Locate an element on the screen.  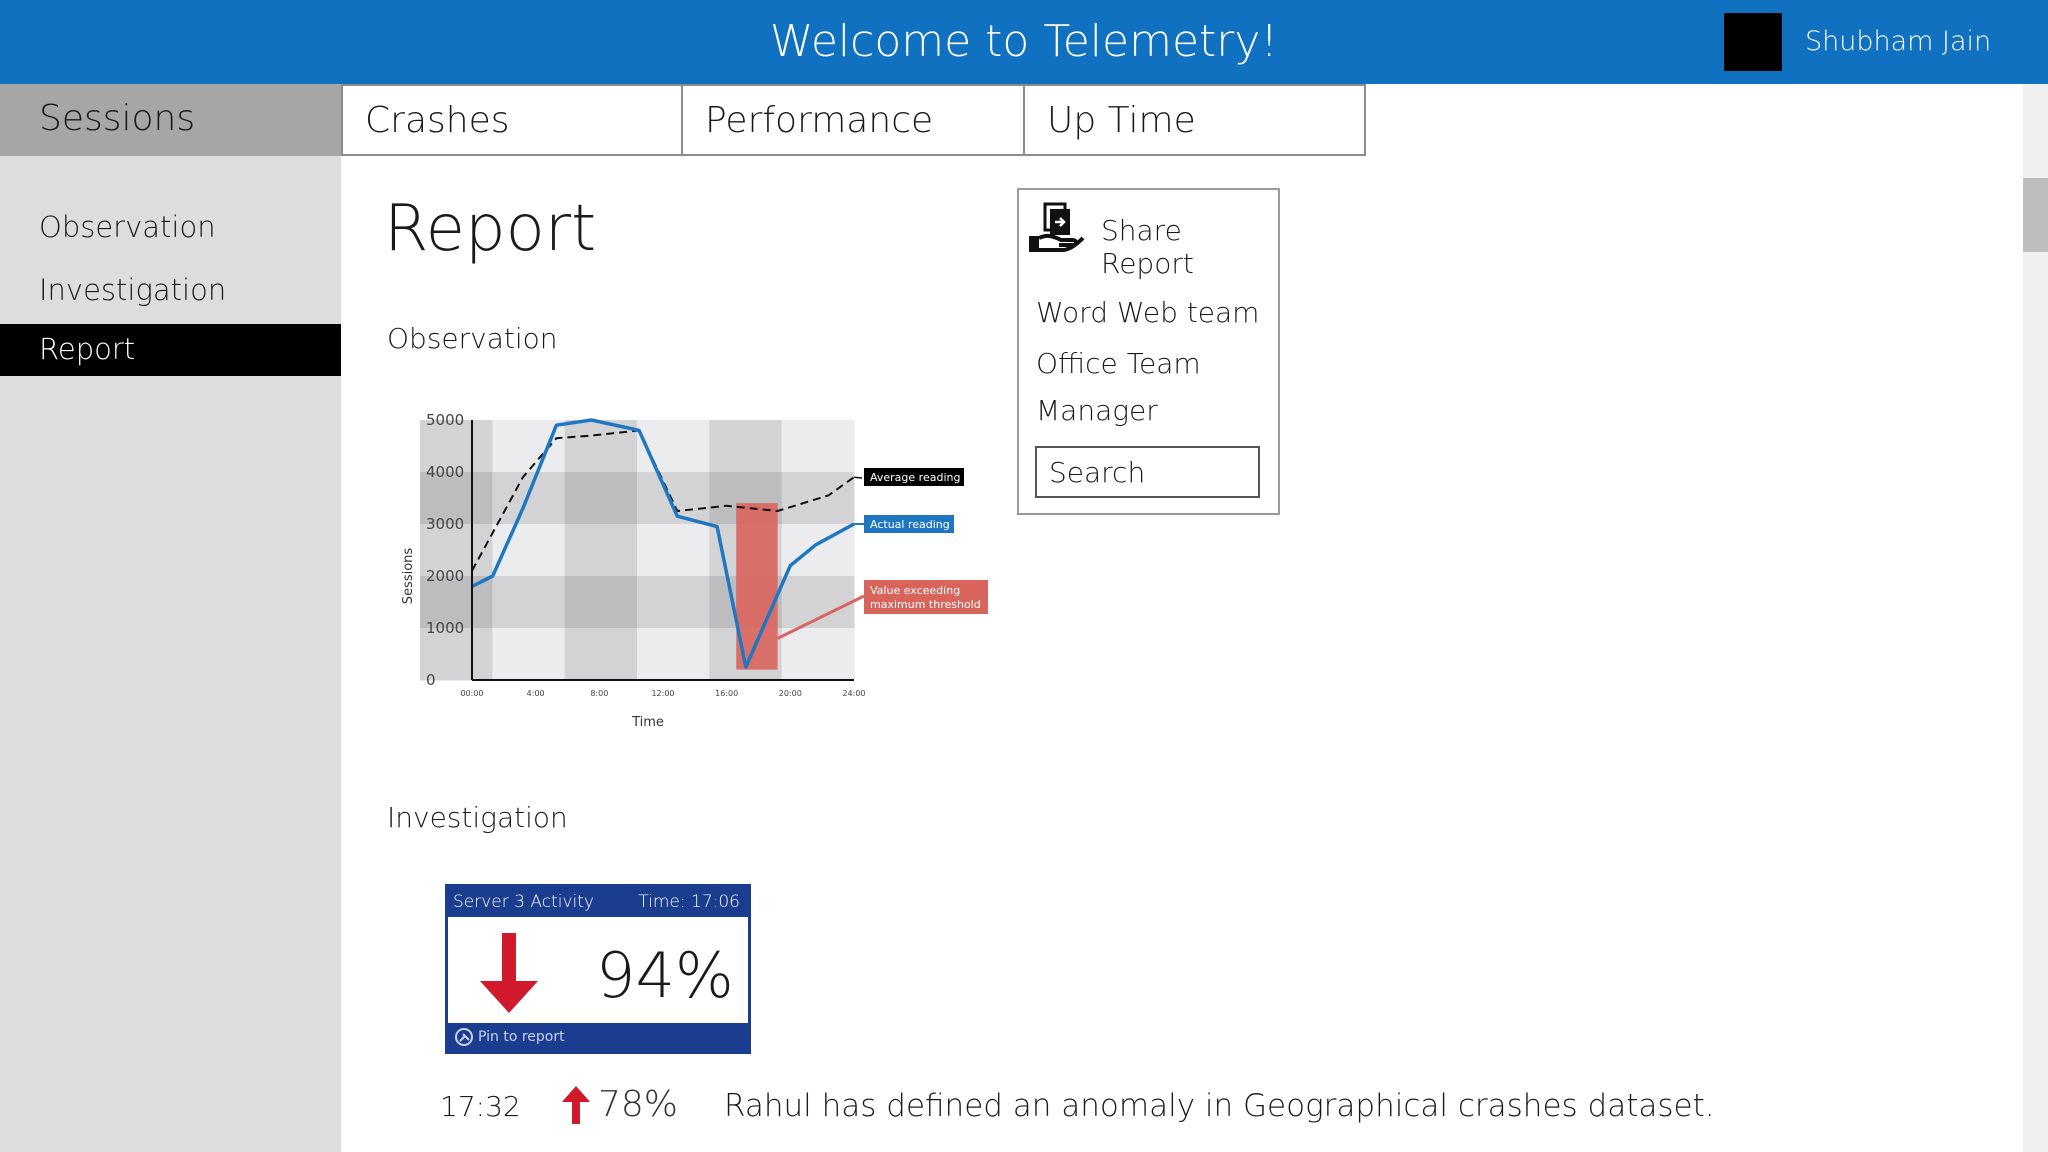
card-title: Server 3 Activity is located at coordinates (523, 902).